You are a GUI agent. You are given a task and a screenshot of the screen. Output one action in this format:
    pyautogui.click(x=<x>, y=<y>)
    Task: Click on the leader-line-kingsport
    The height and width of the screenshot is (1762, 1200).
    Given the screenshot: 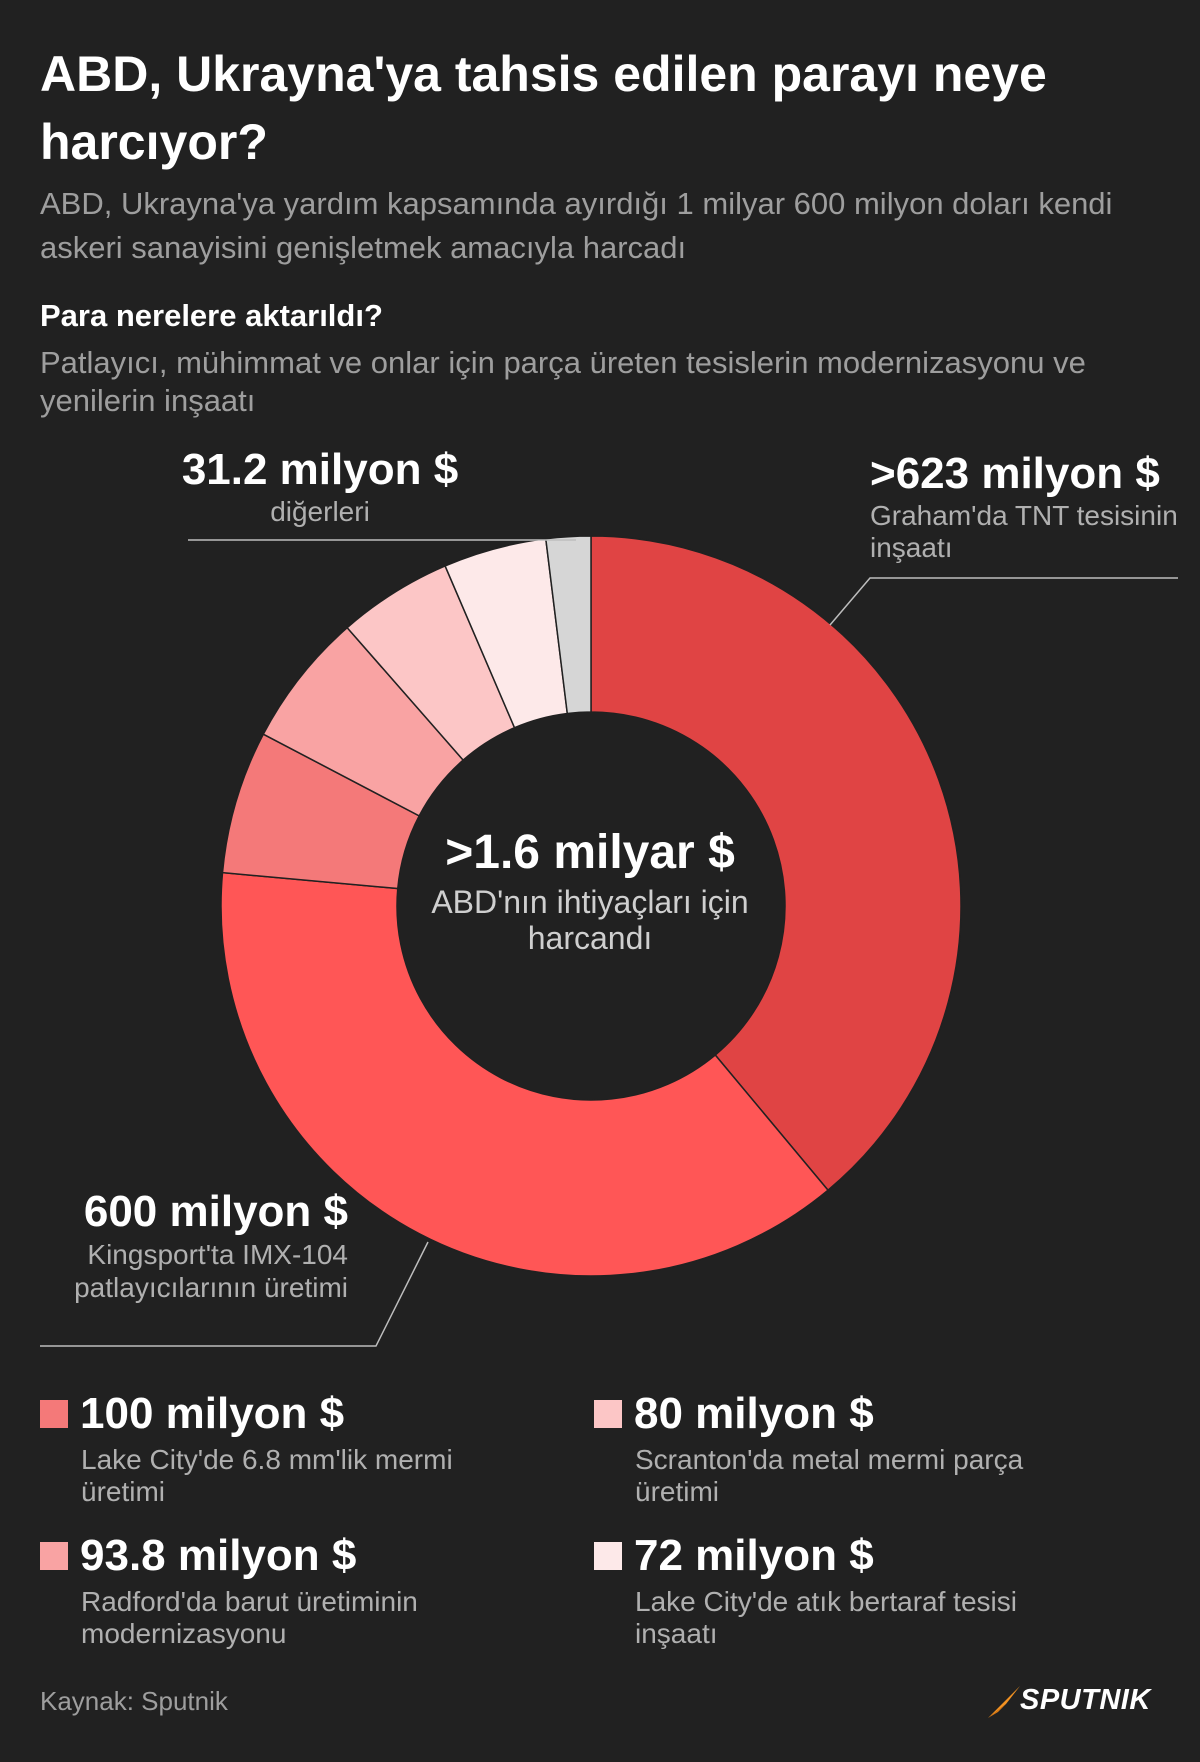 What is the action you would take?
    pyautogui.click(x=234, y=1294)
    